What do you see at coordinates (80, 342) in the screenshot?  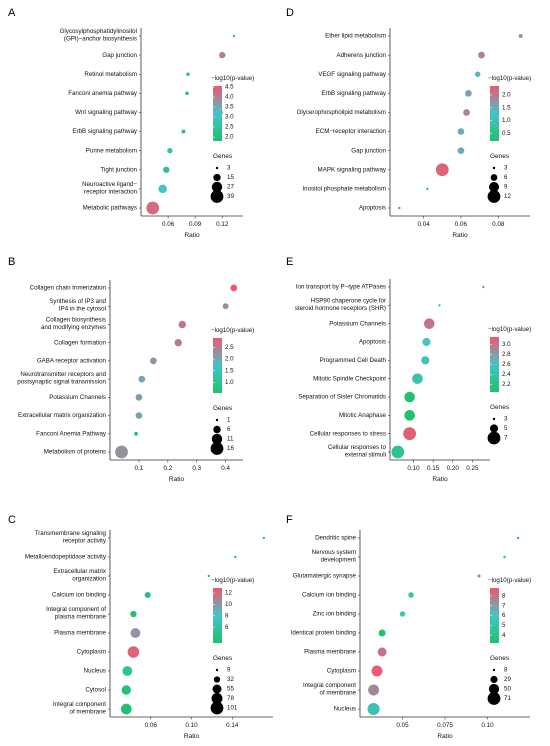 I see `category-label: Collagen formation` at bounding box center [80, 342].